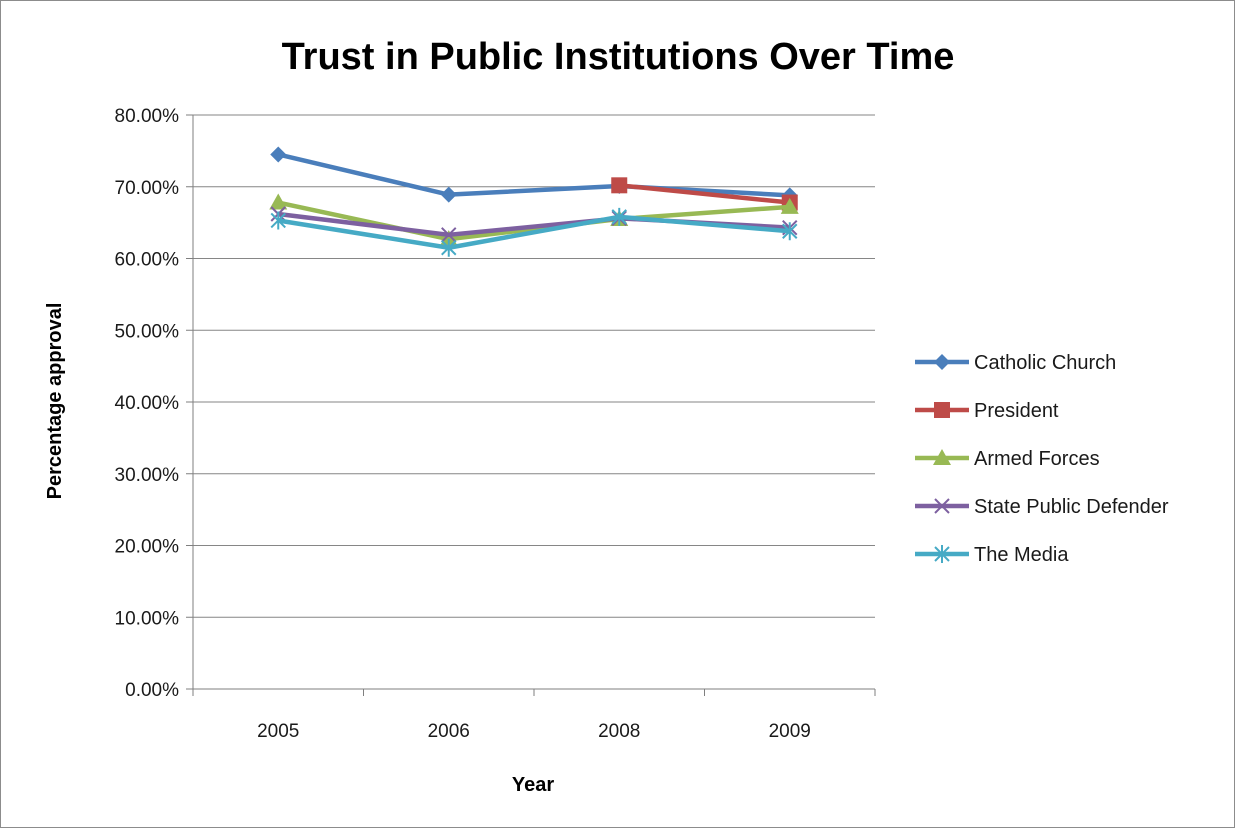 The image size is (1235, 829). Describe the element at coordinates (147, 475) in the screenshot. I see `y-tick-label: 30.00%` at that location.